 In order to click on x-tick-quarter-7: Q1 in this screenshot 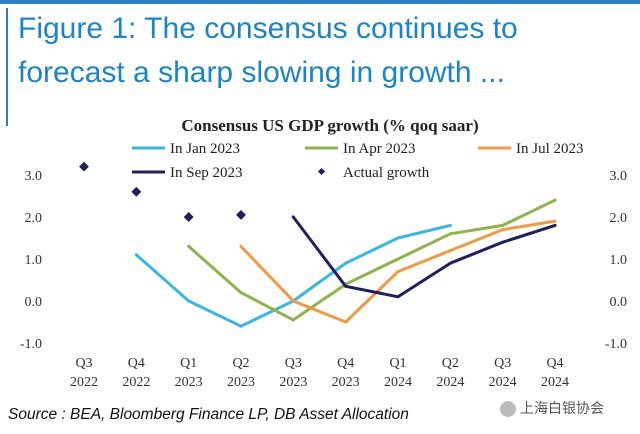, I will do `click(397, 363)`.